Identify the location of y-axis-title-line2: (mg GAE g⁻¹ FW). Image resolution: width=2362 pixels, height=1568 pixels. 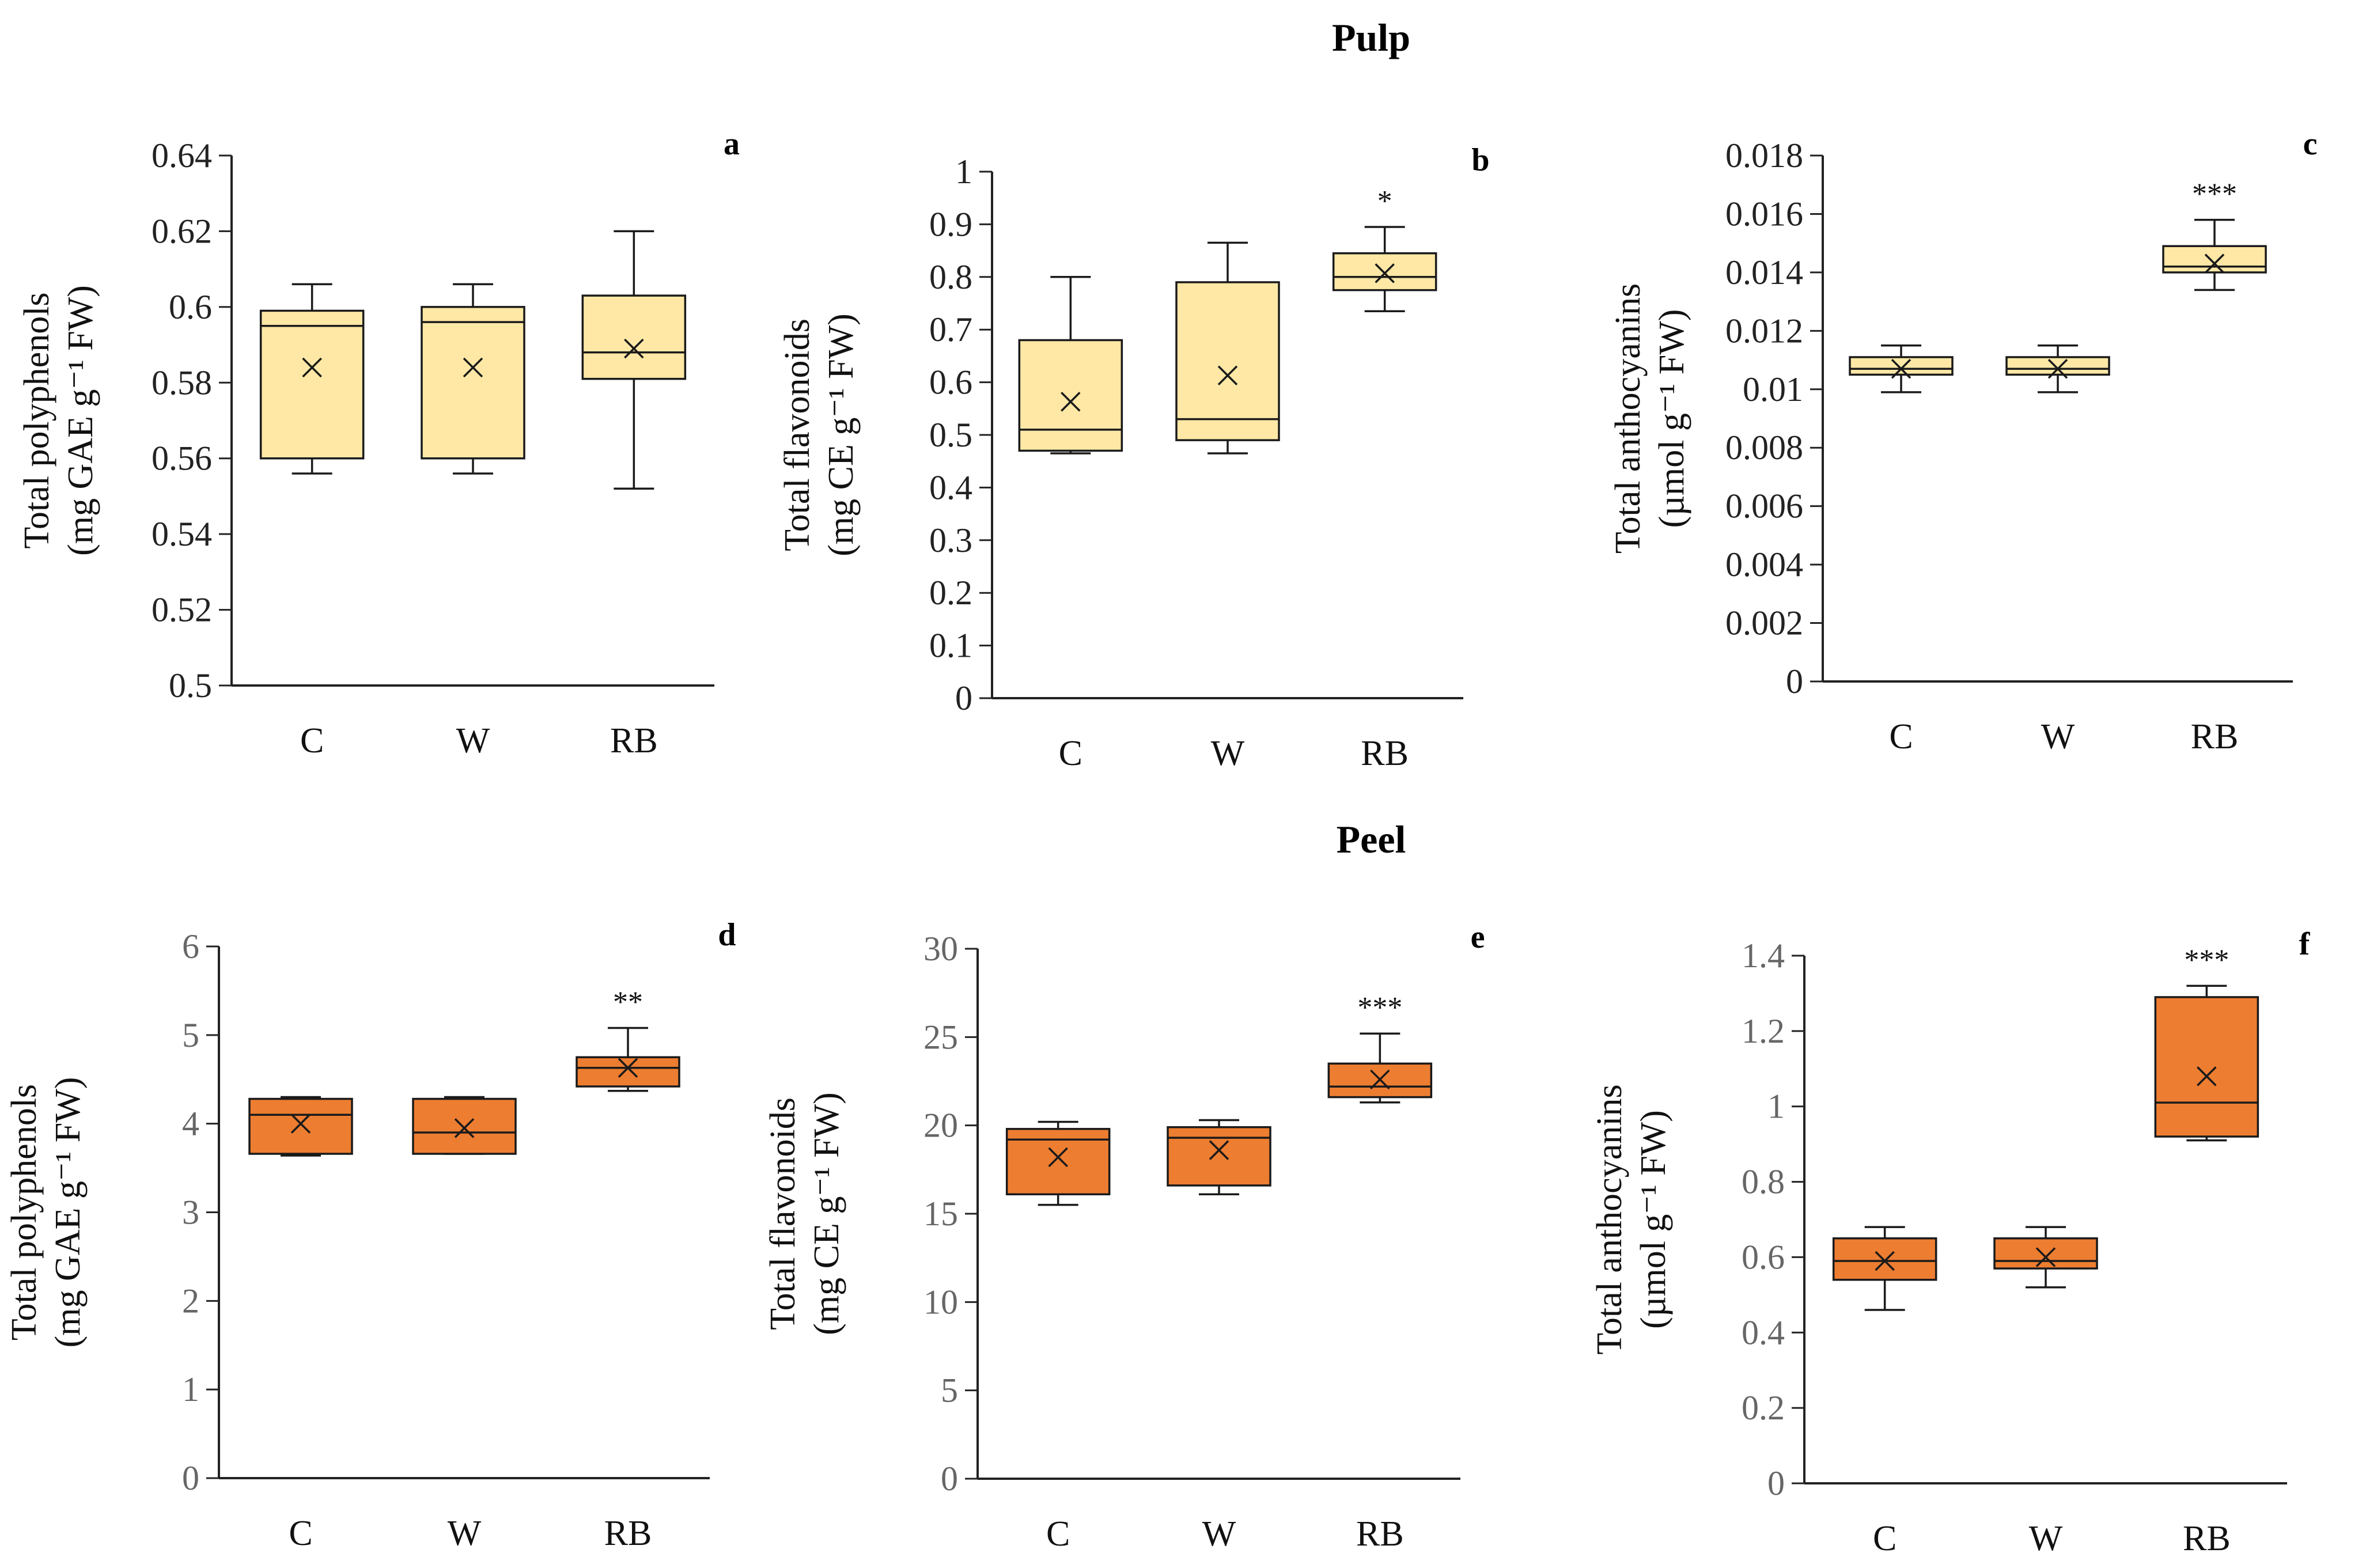
(68, 1212).